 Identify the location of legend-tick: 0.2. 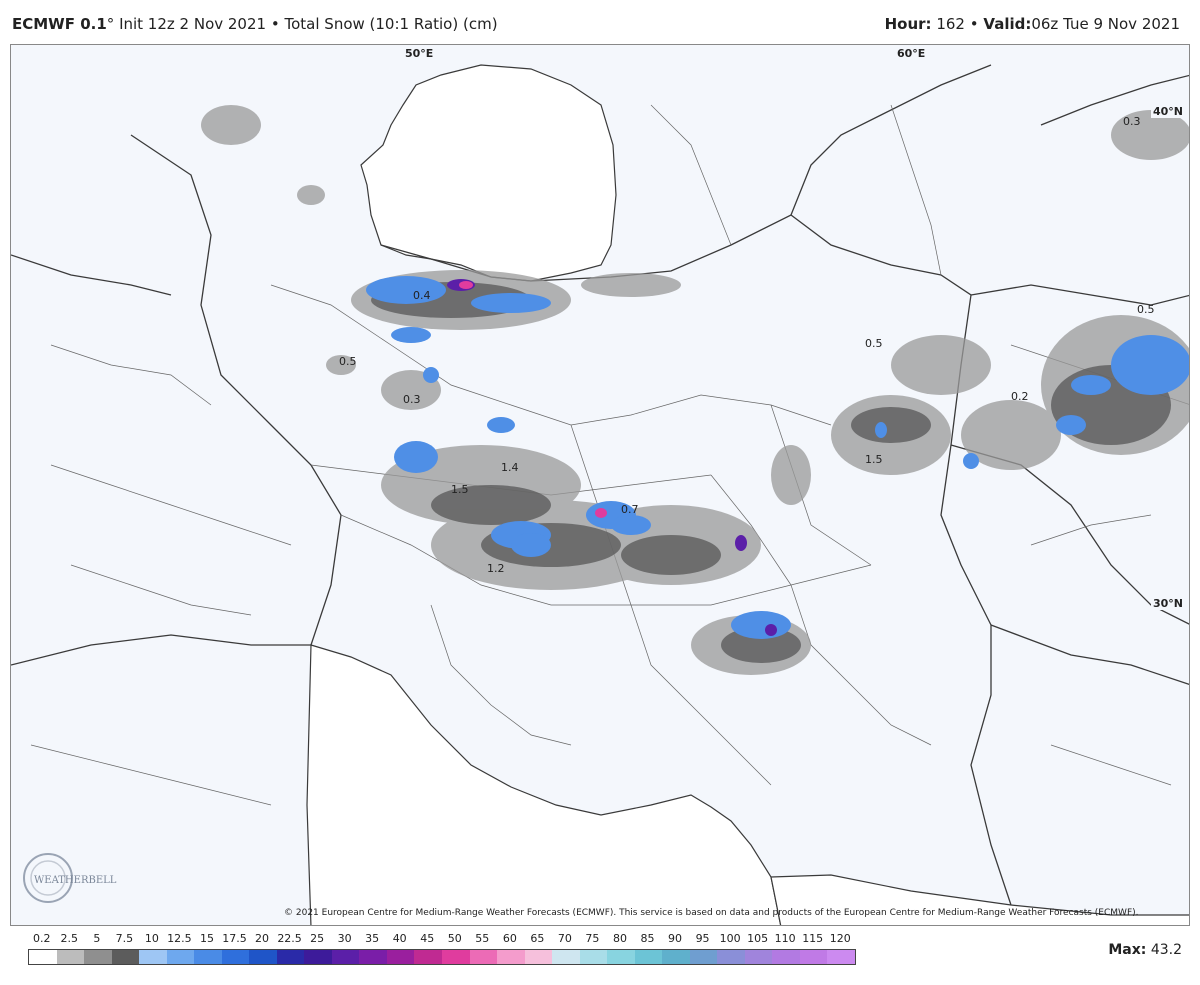
(42, 938).